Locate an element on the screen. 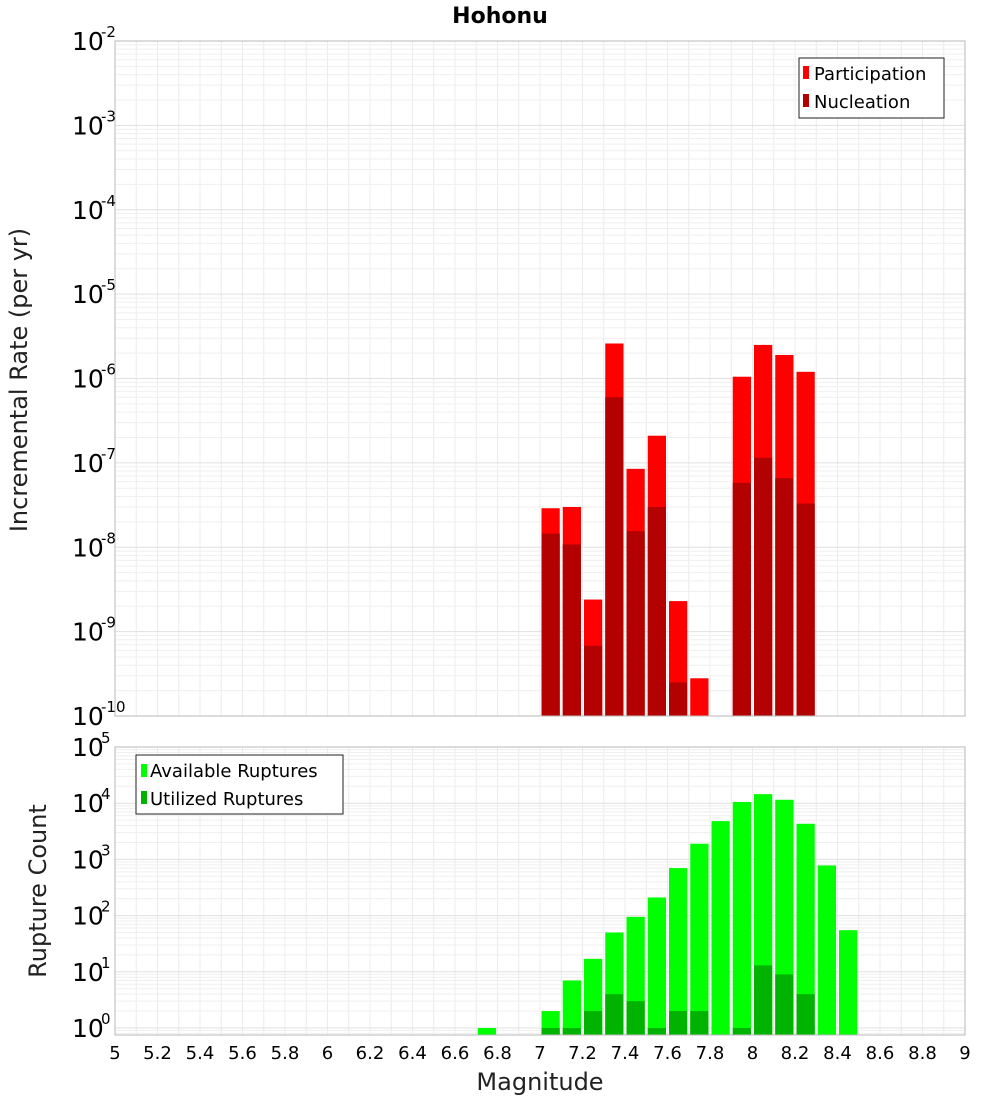 The image size is (1000, 1100). y-tick-exponent: -9 is located at coordinates (108, 623).